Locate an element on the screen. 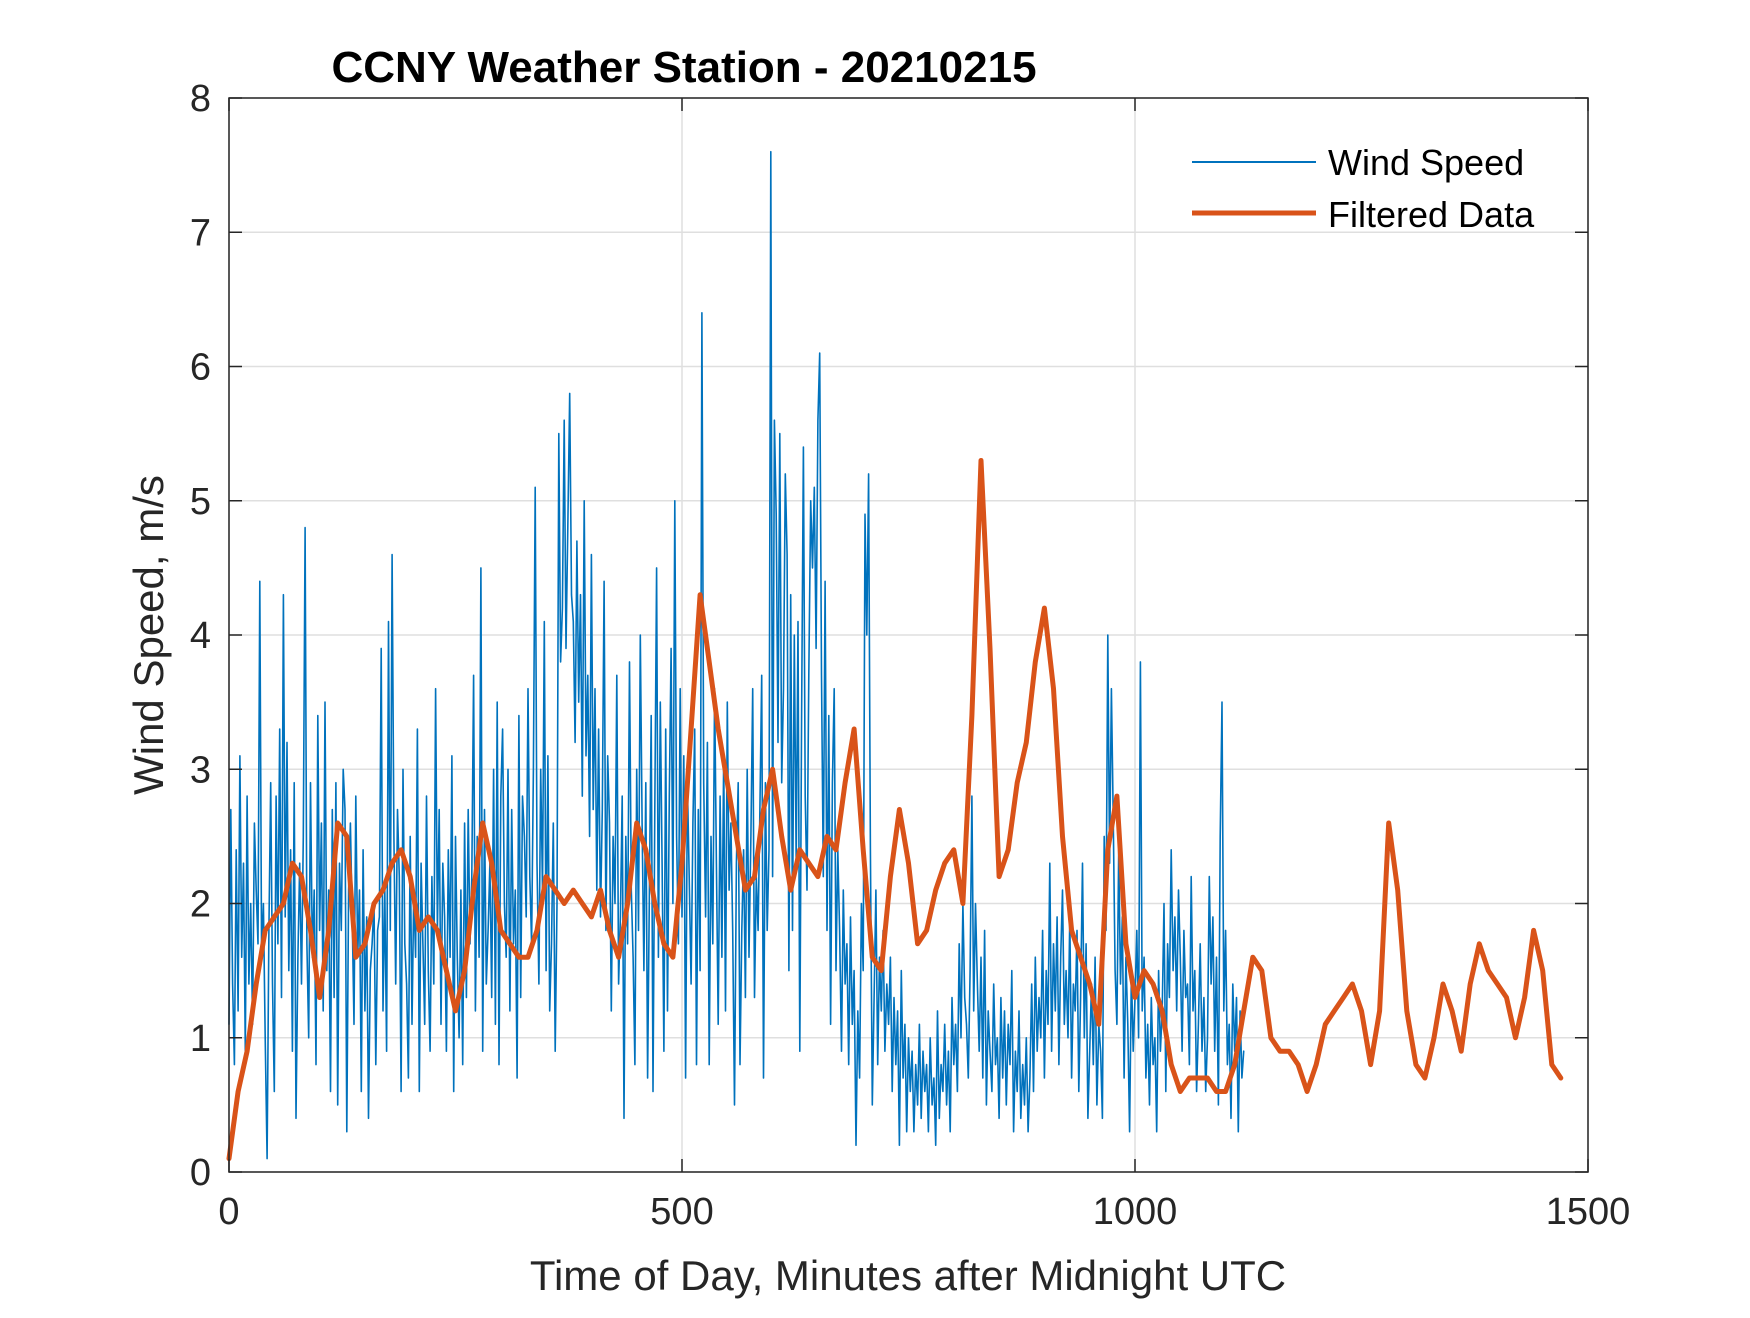  y-tick-label: 6 is located at coordinates (200, 368).